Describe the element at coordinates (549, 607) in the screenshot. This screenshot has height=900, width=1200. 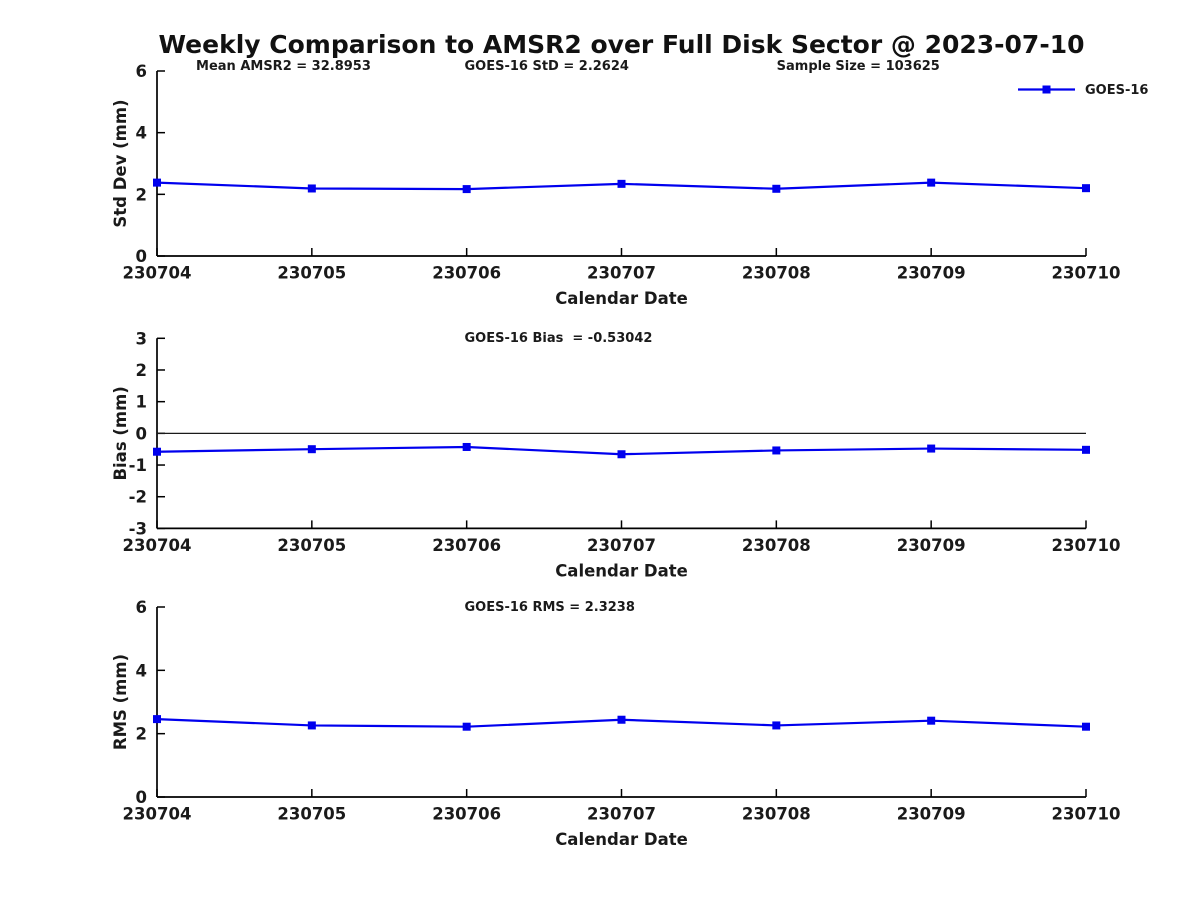
I see `annotation-text: GOES-16 RMS = 2.3238` at that location.